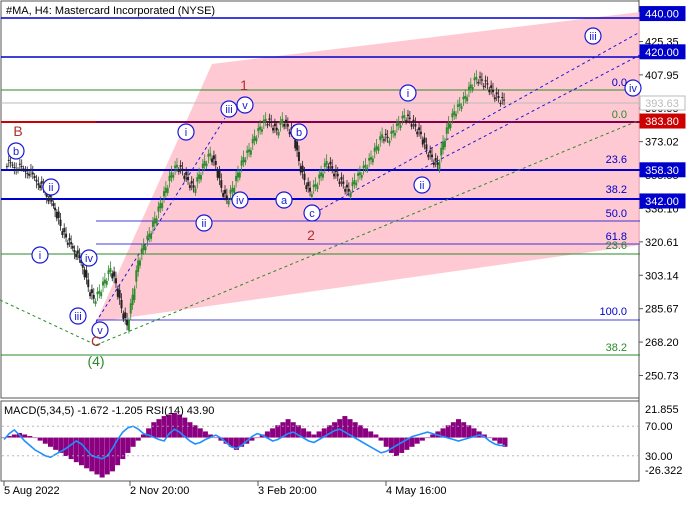 The width and height of the screenshot is (700, 505). Describe the element at coordinates (662, 410) in the screenshot. I see `indicator-tick-label: 21.855` at that location.